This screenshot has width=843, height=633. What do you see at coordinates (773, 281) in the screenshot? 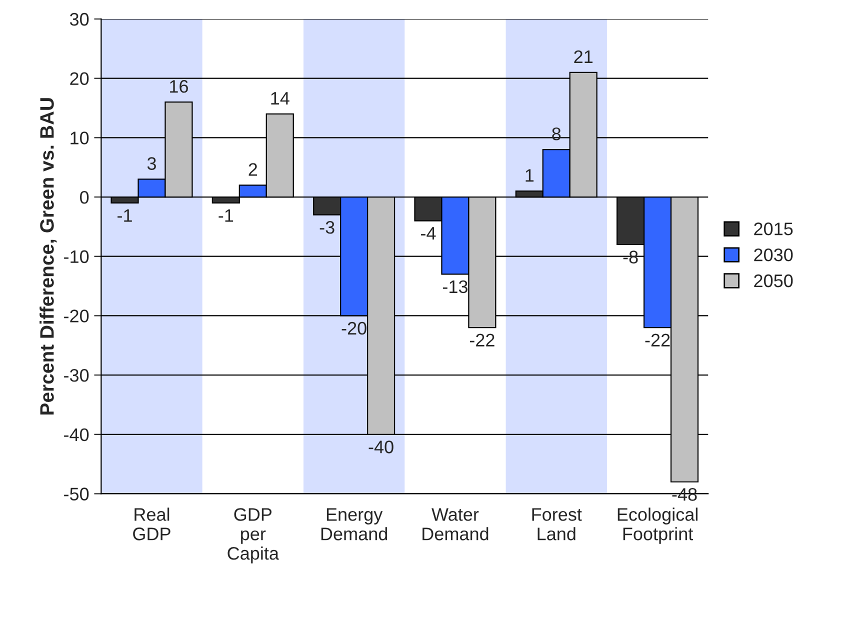
I see `legend-label: 2050` at bounding box center [773, 281].